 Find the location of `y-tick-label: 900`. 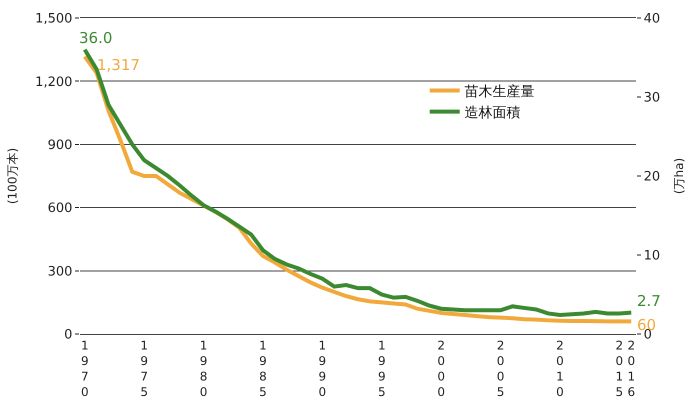

y-tick-label: 900 is located at coordinates (60, 145).